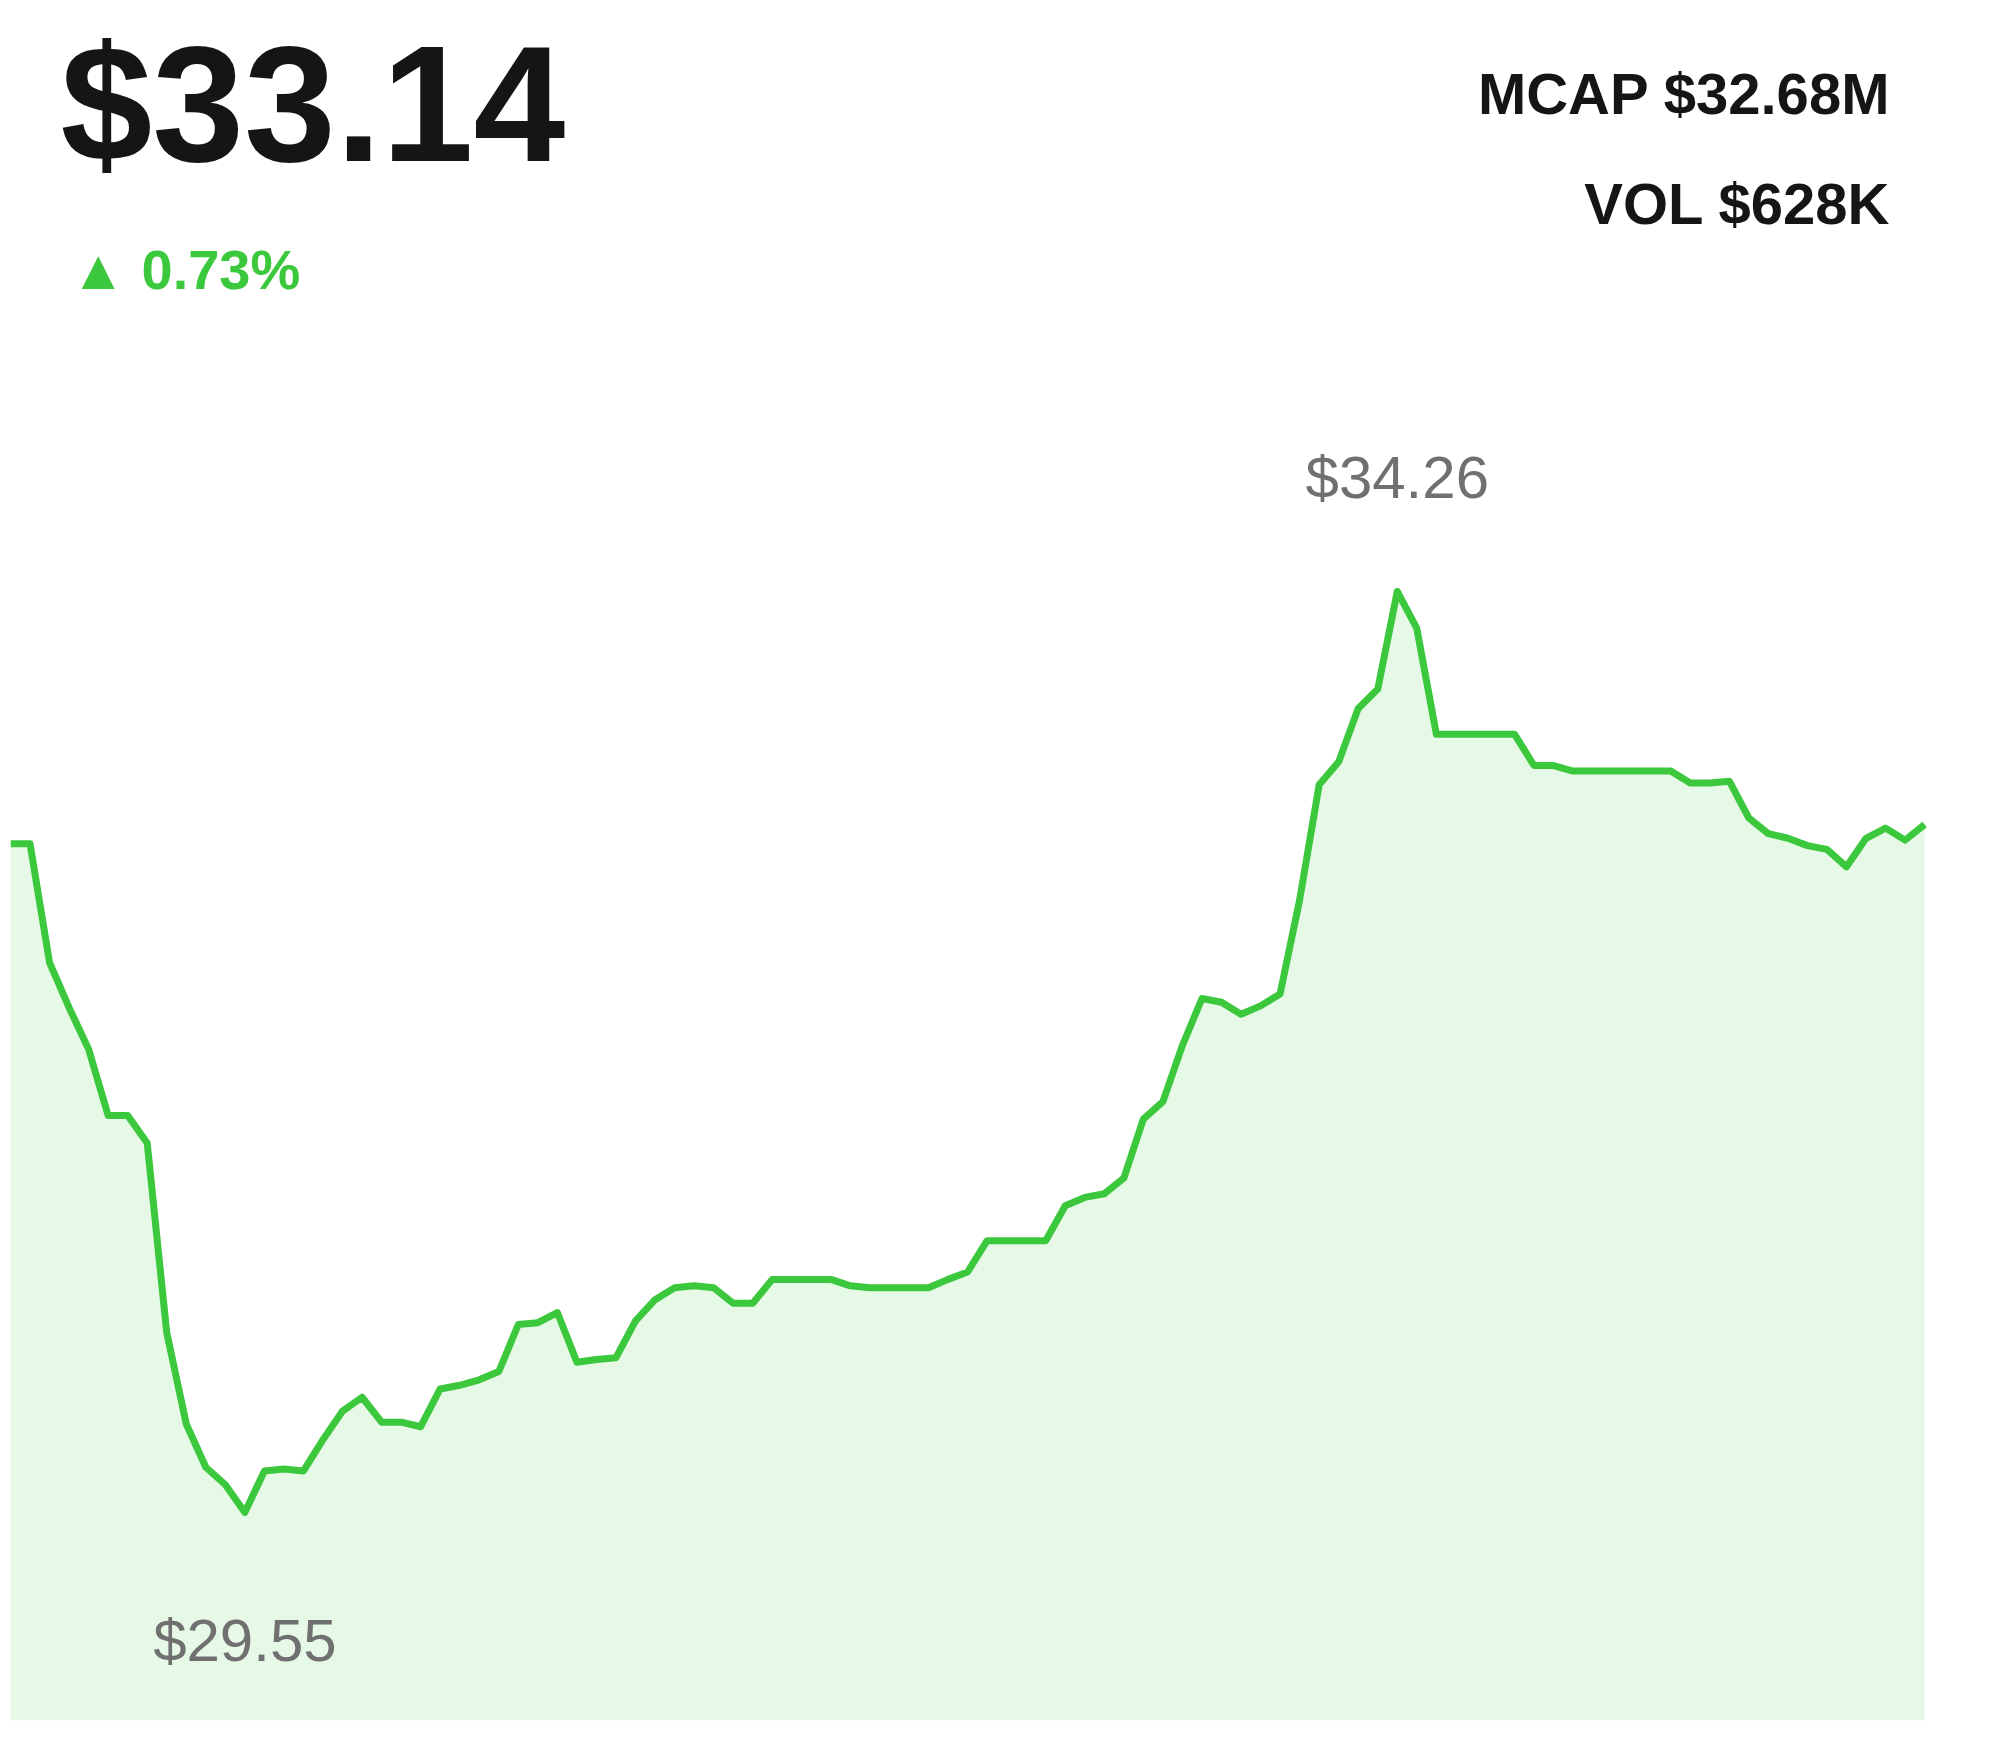 This screenshot has width=2000, height=1741. Describe the element at coordinates (185, 269) in the screenshot. I see `chart-subtitle: ▲ 0.73%` at that location.